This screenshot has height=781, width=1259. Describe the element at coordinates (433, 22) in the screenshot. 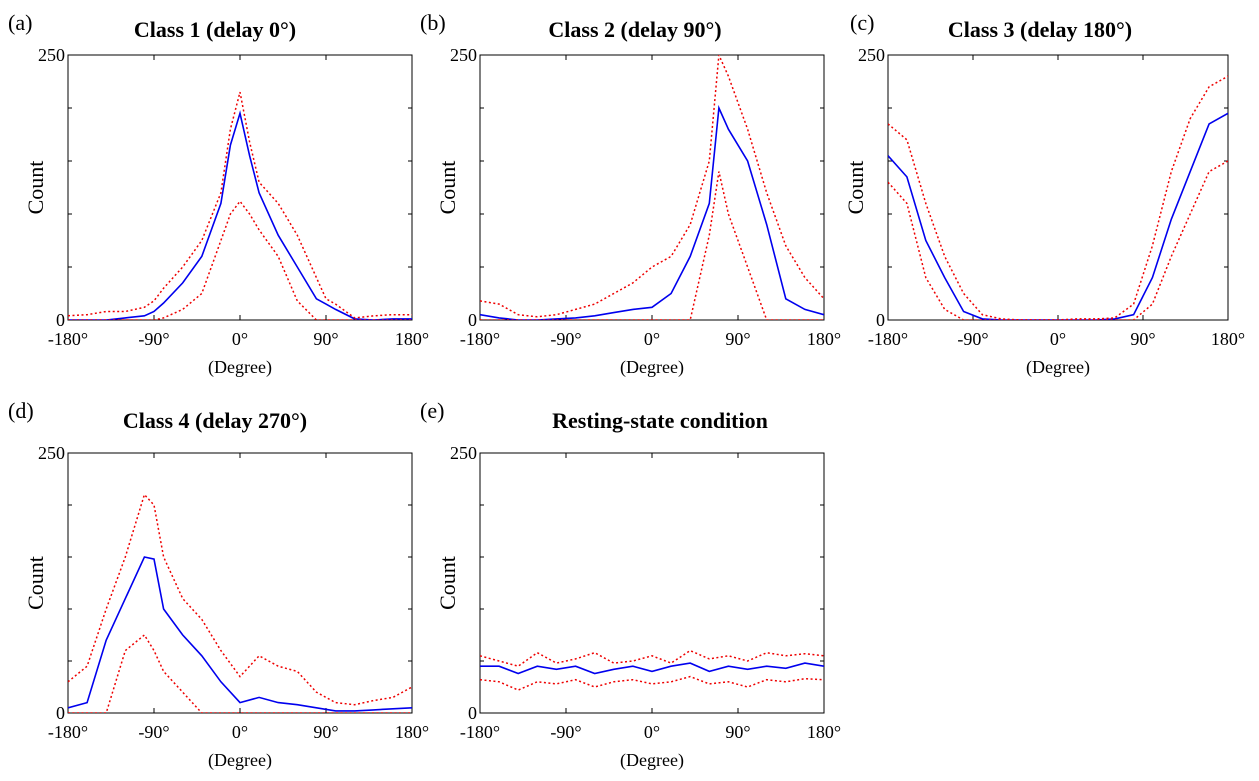

I see `panel-letter: (b)` at that location.